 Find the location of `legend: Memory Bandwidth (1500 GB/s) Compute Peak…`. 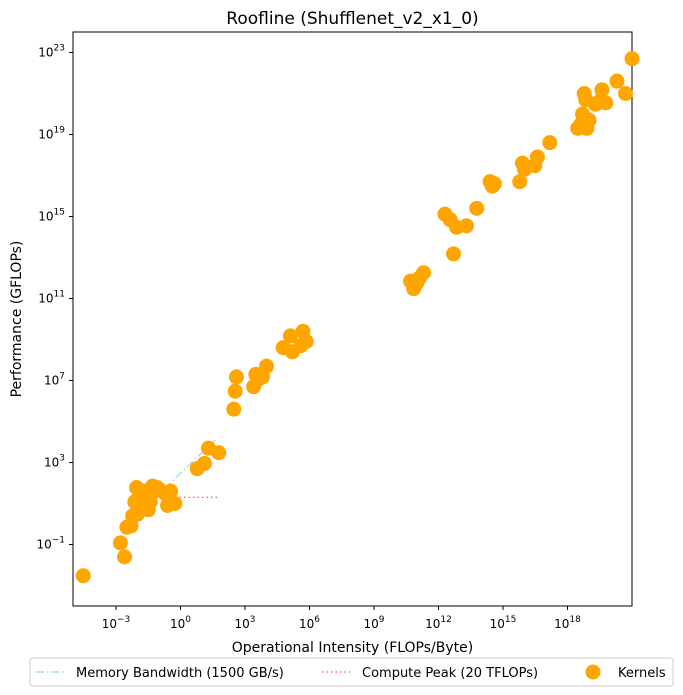

legend: Memory Bandwidth (1500 GB/s) Compute Peak… is located at coordinates (351, 672).